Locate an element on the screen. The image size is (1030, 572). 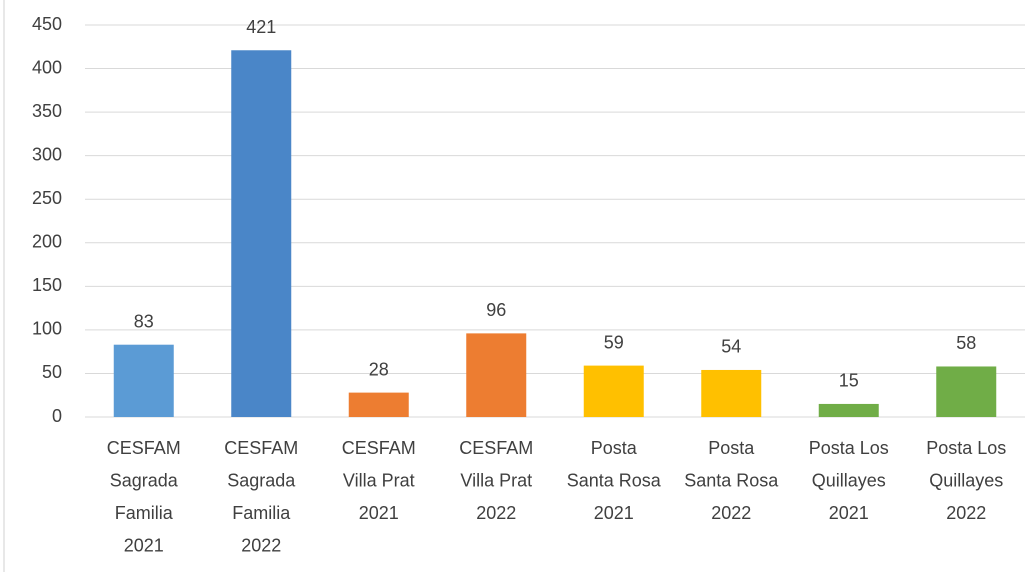
value-label: 58 is located at coordinates (966, 343).